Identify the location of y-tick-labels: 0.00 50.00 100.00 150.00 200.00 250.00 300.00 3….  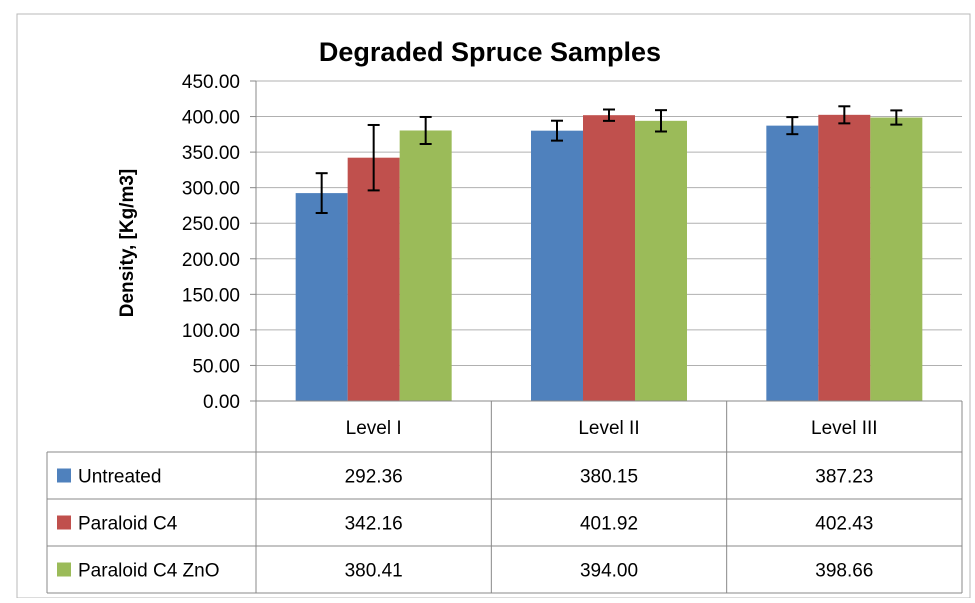
(211, 242).